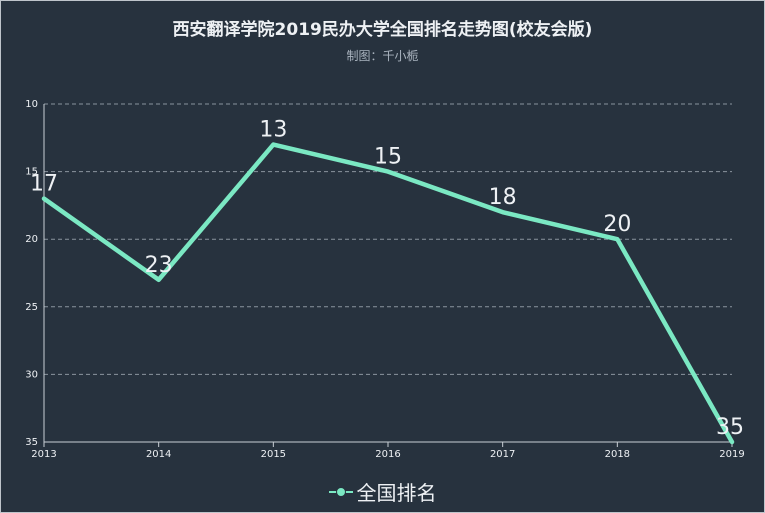  I want to click on chart-title: 西安翻译学院2019民办大学全国排名走势图(校友会版), so click(382, 30).